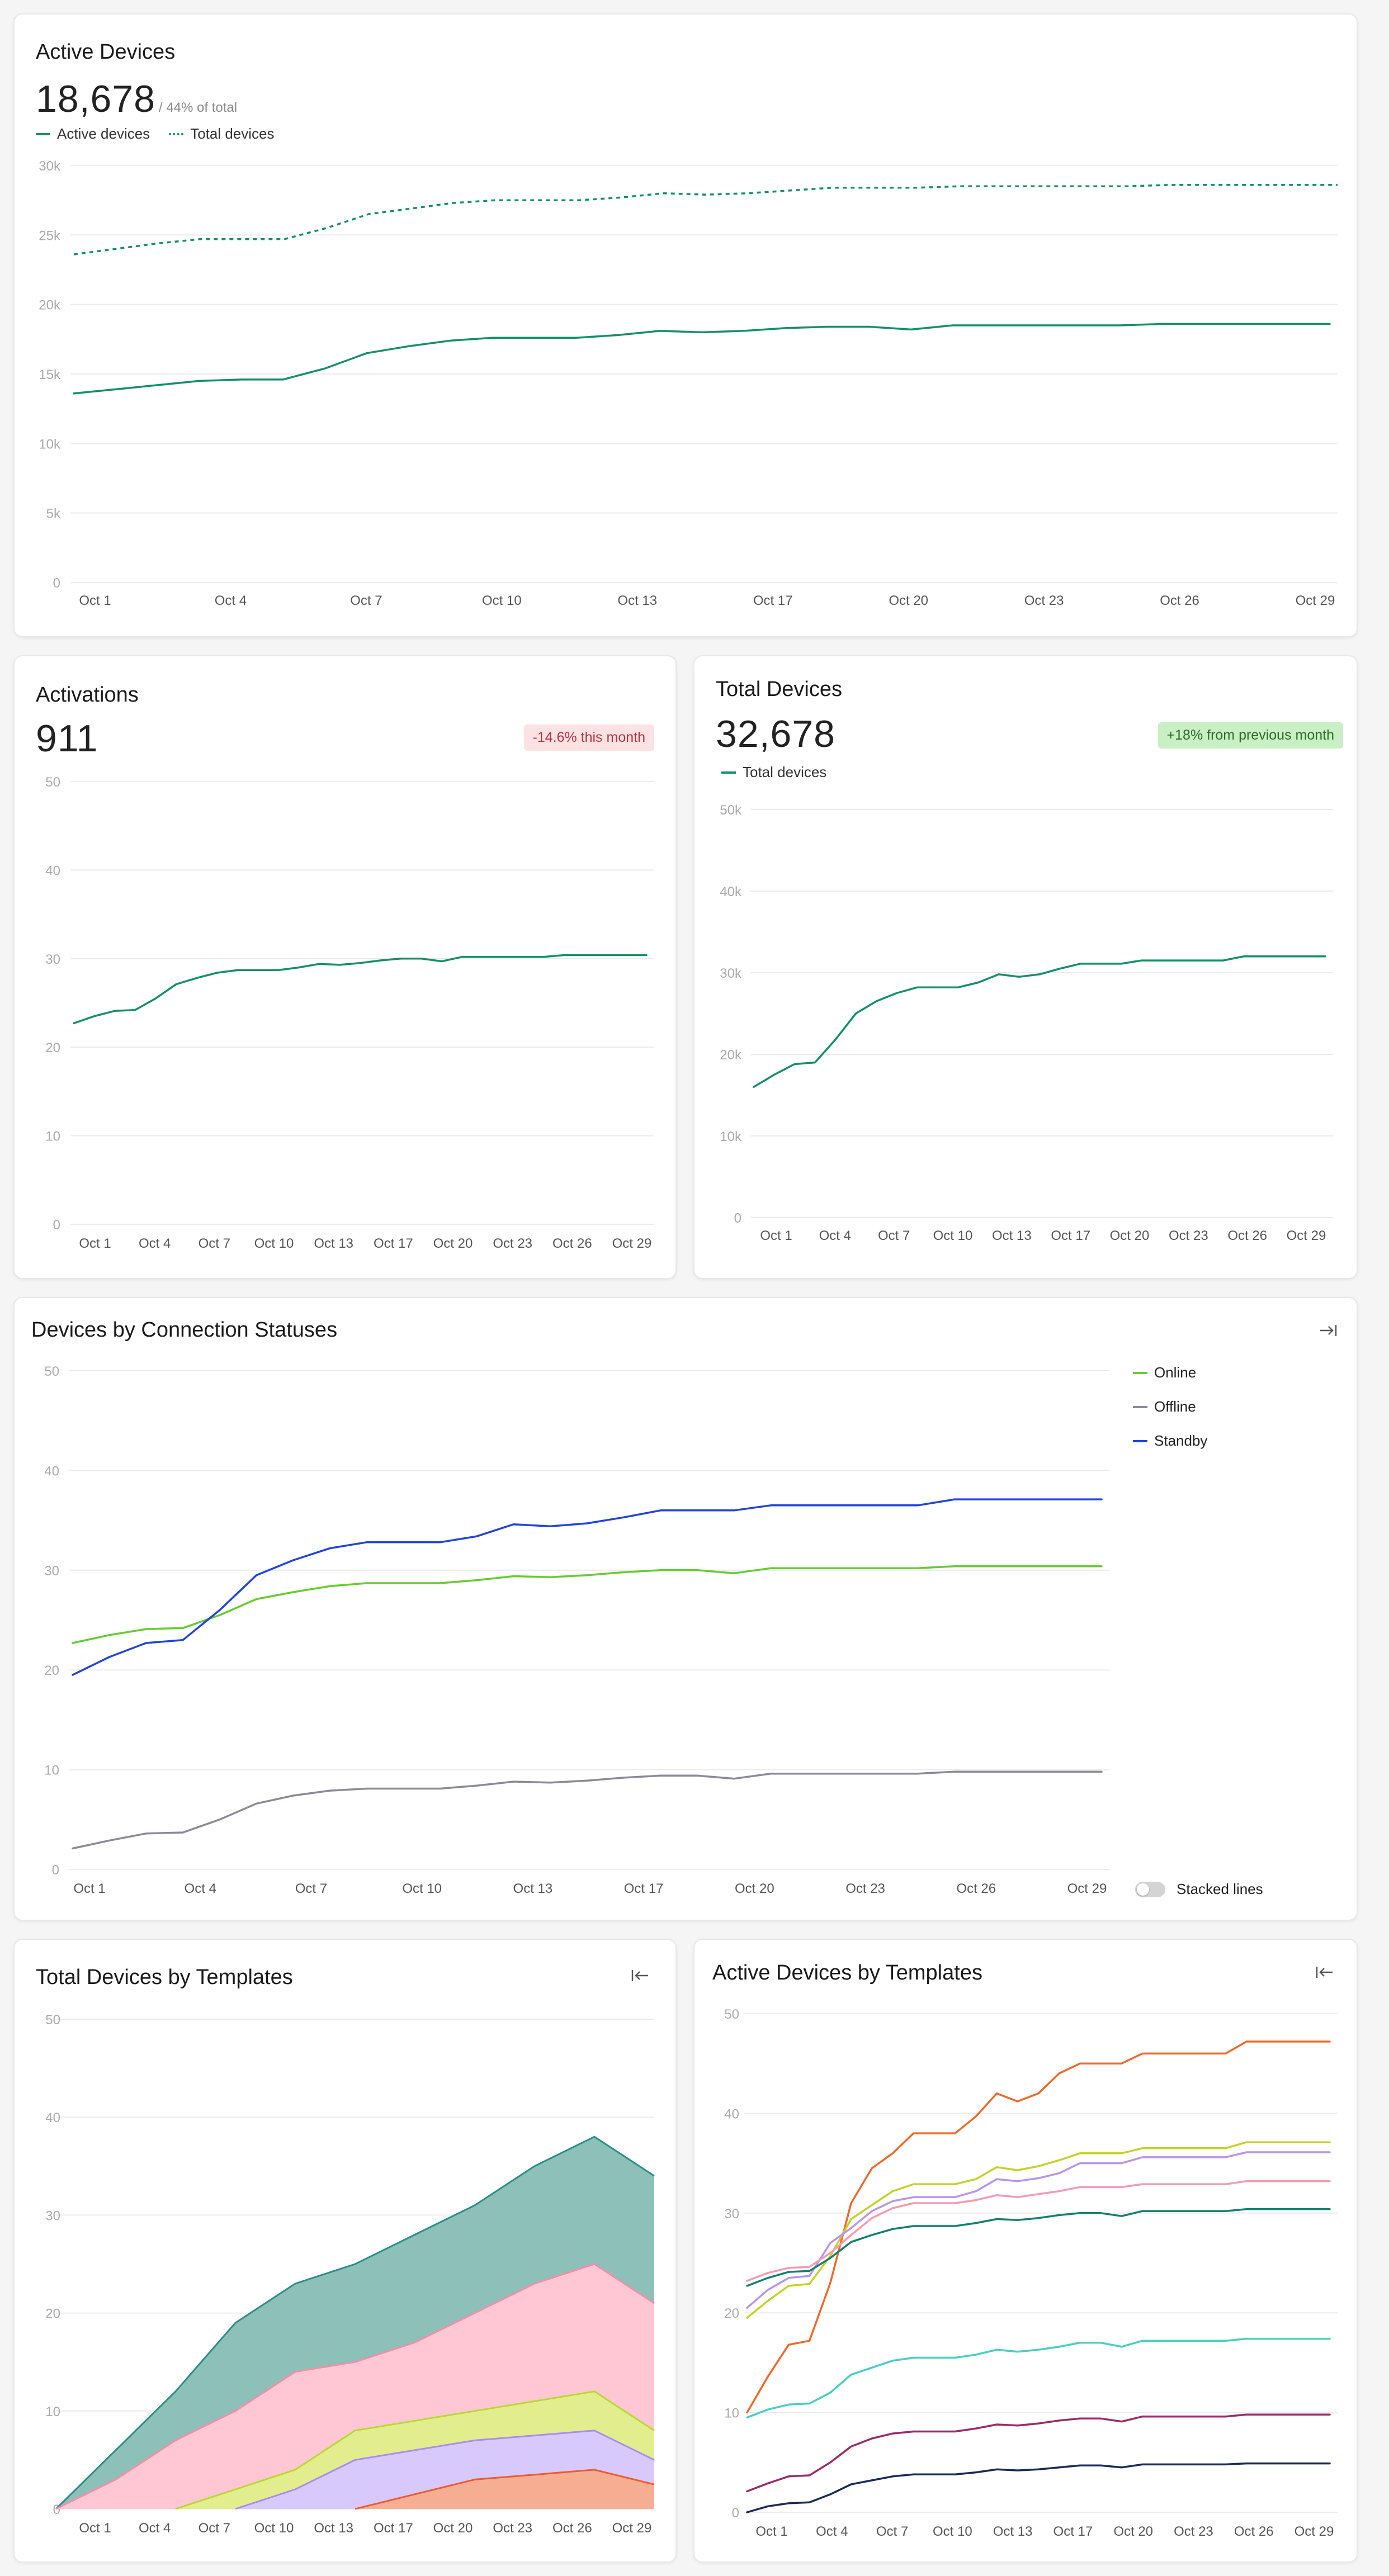 Image resolution: width=1389 pixels, height=2576 pixels. Describe the element at coordinates (177, 133) in the screenshot. I see `dotted-line-swatch-icon` at that location.